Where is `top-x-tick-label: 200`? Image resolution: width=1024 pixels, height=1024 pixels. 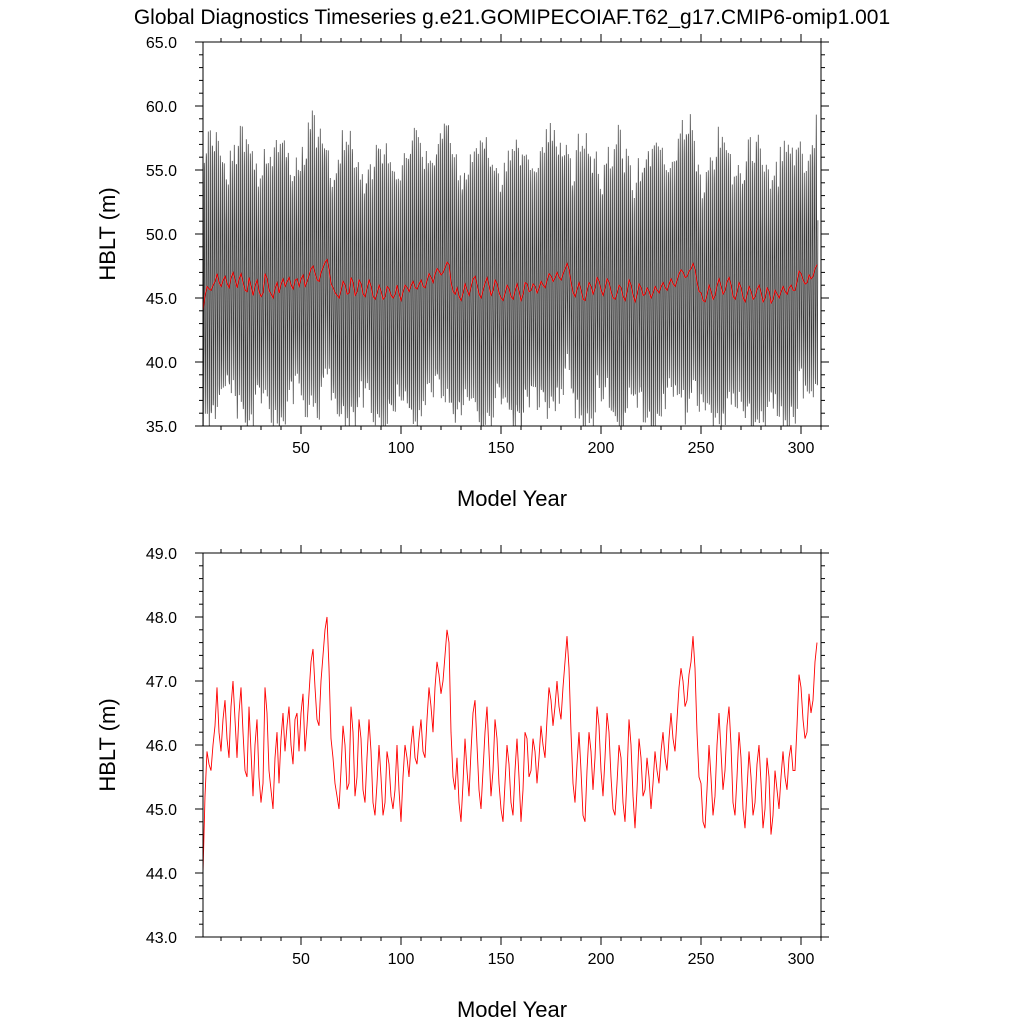 top-x-tick-label: 200 is located at coordinates (601, 448).